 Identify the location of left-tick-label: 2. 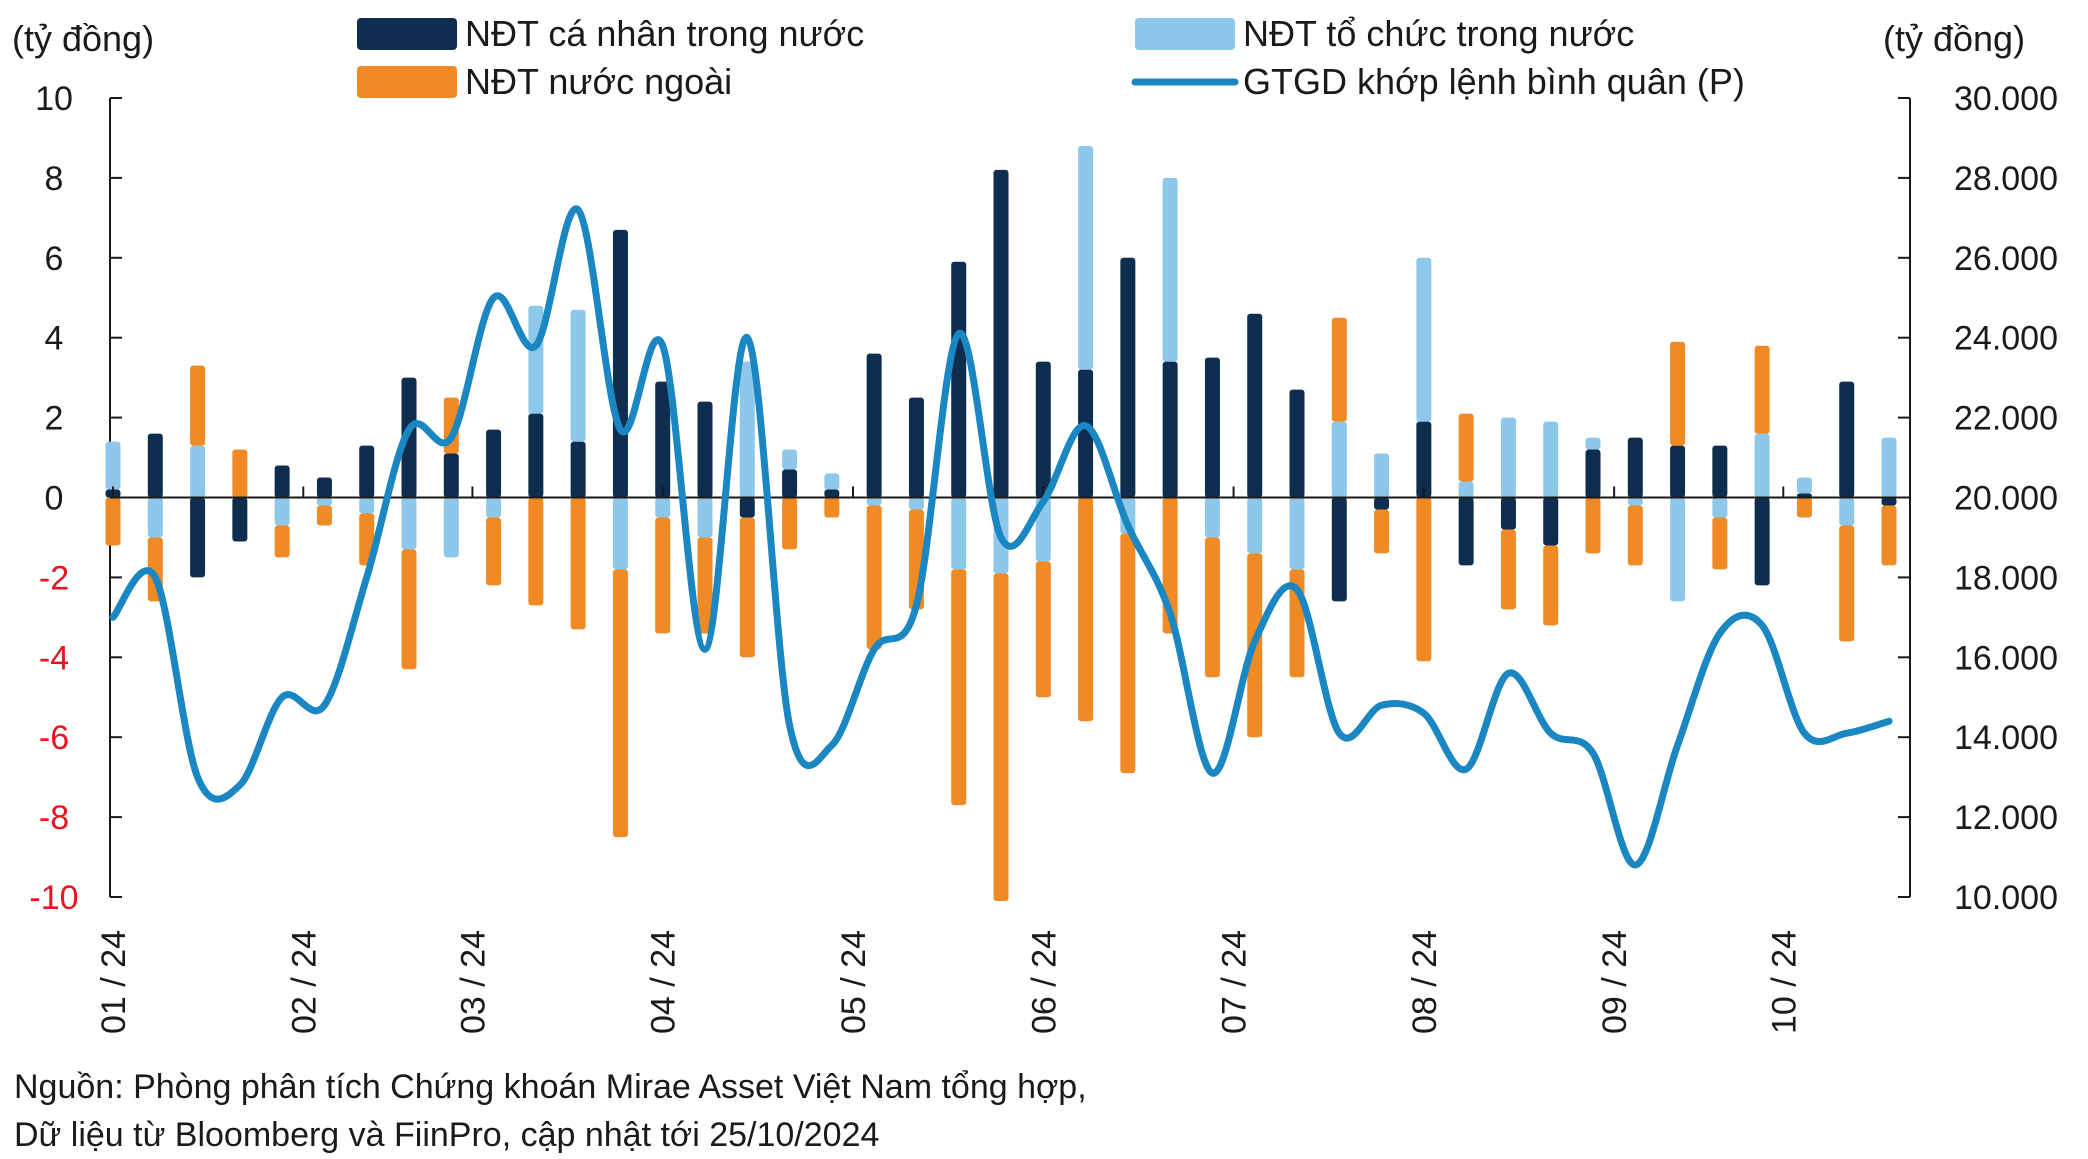
(54, 419).